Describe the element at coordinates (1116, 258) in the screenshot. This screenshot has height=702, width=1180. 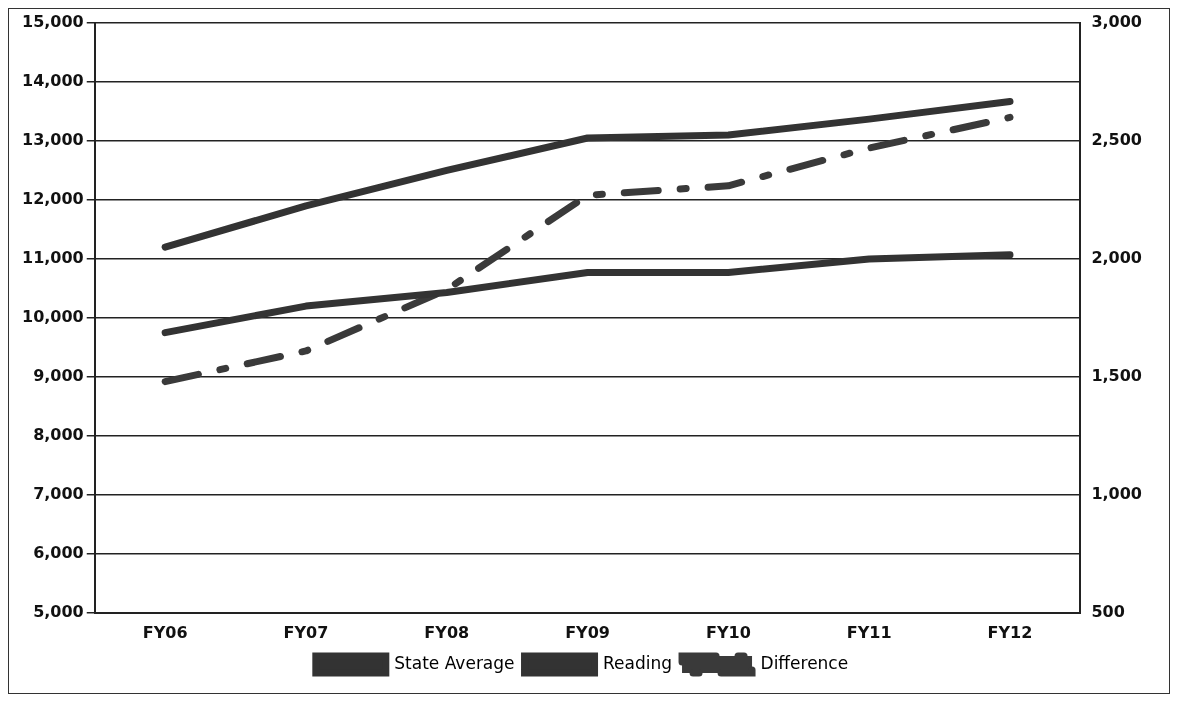
I see `y2-tick-label: 2,000` at that location.